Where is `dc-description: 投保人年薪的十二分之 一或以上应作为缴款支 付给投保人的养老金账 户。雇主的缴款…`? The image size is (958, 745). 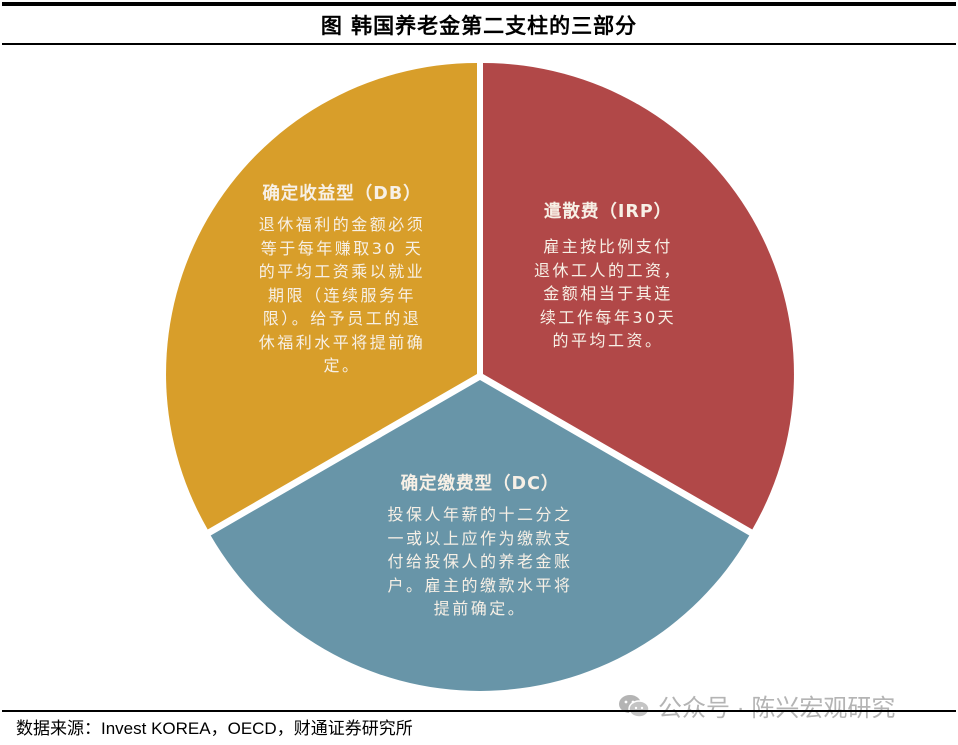 dc-description: 投保人年薪的十二分之 一或以上应作为缴款支 付给投保人的养老金账 户。雇主的缴款… is located at coordinates (480, 562).